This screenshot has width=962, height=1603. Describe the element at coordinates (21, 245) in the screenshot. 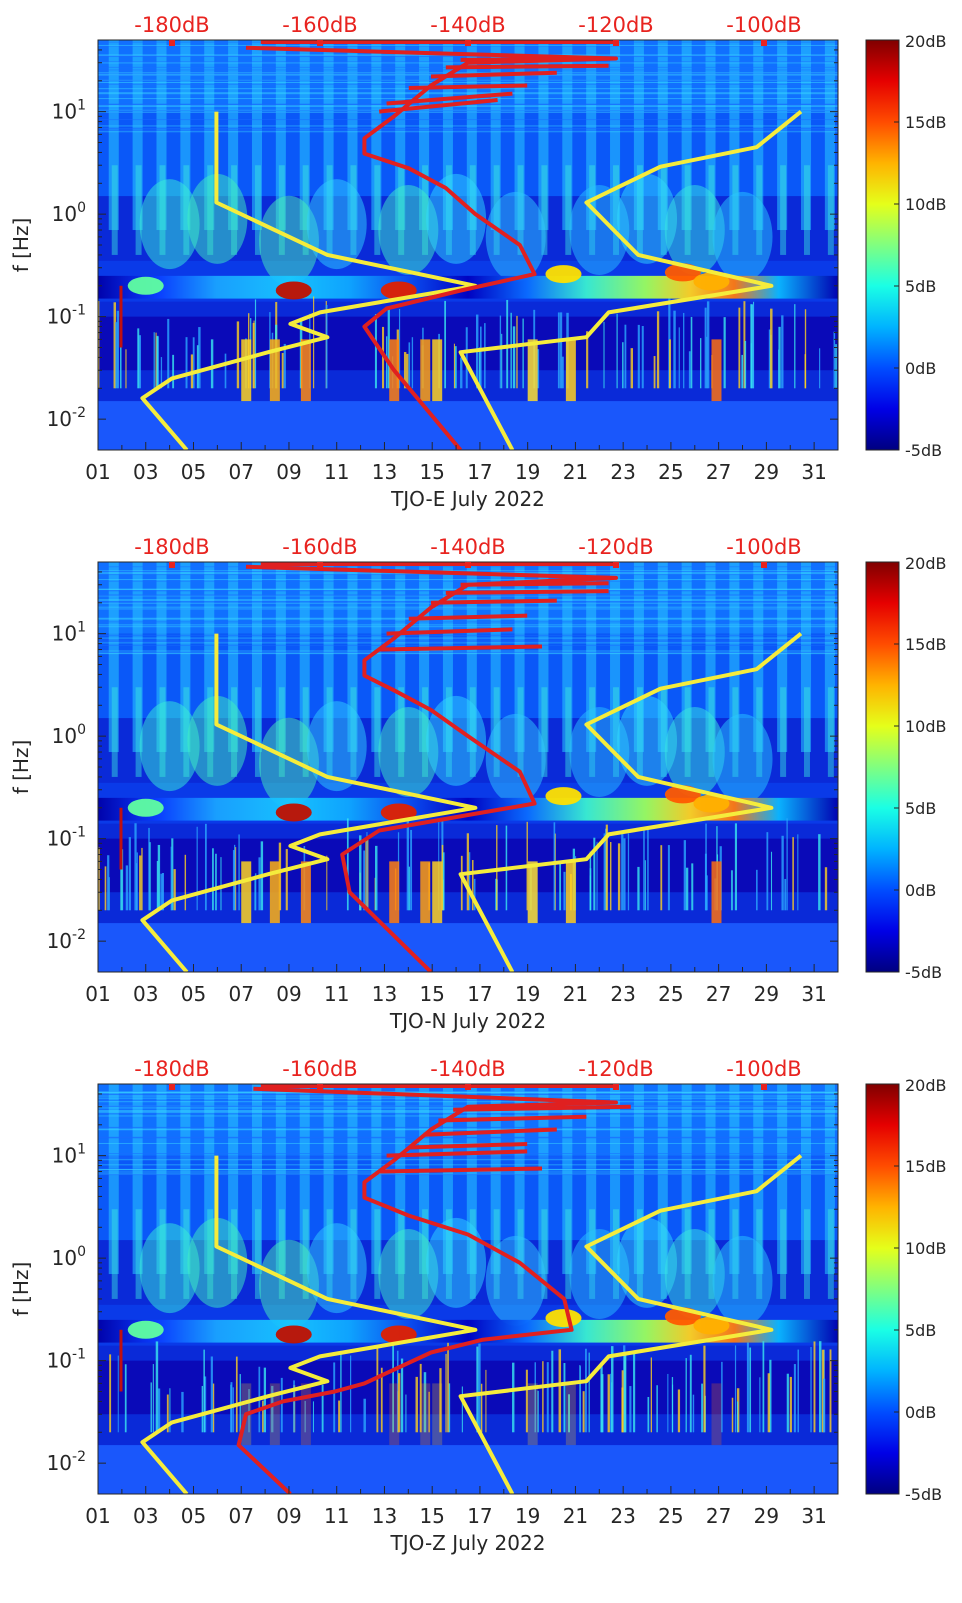

I see `y-axis-label: f [Hz]` at that location.